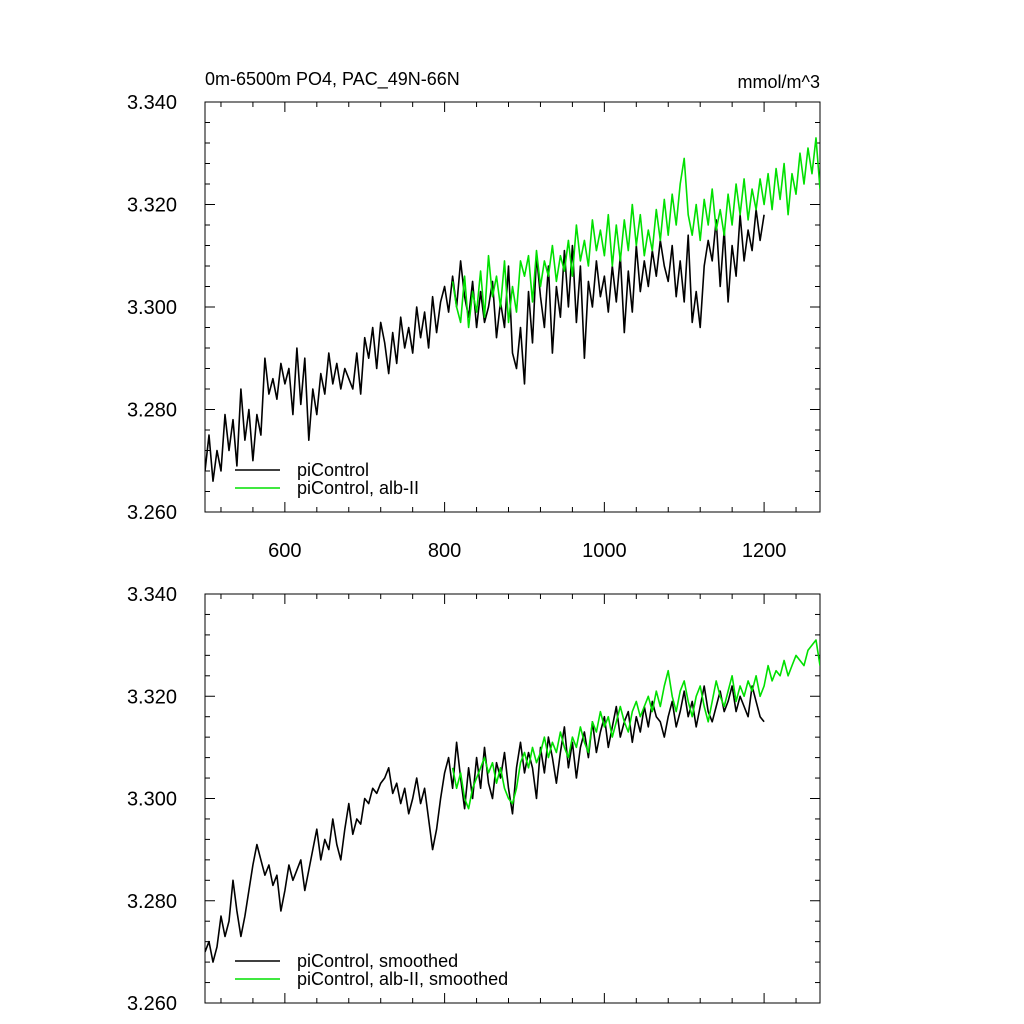 This screenshot has width=1024, height=1024. I want to click on chart-title: 0m-6500m PO4, PAC_49N-66N, so click(332, 79).